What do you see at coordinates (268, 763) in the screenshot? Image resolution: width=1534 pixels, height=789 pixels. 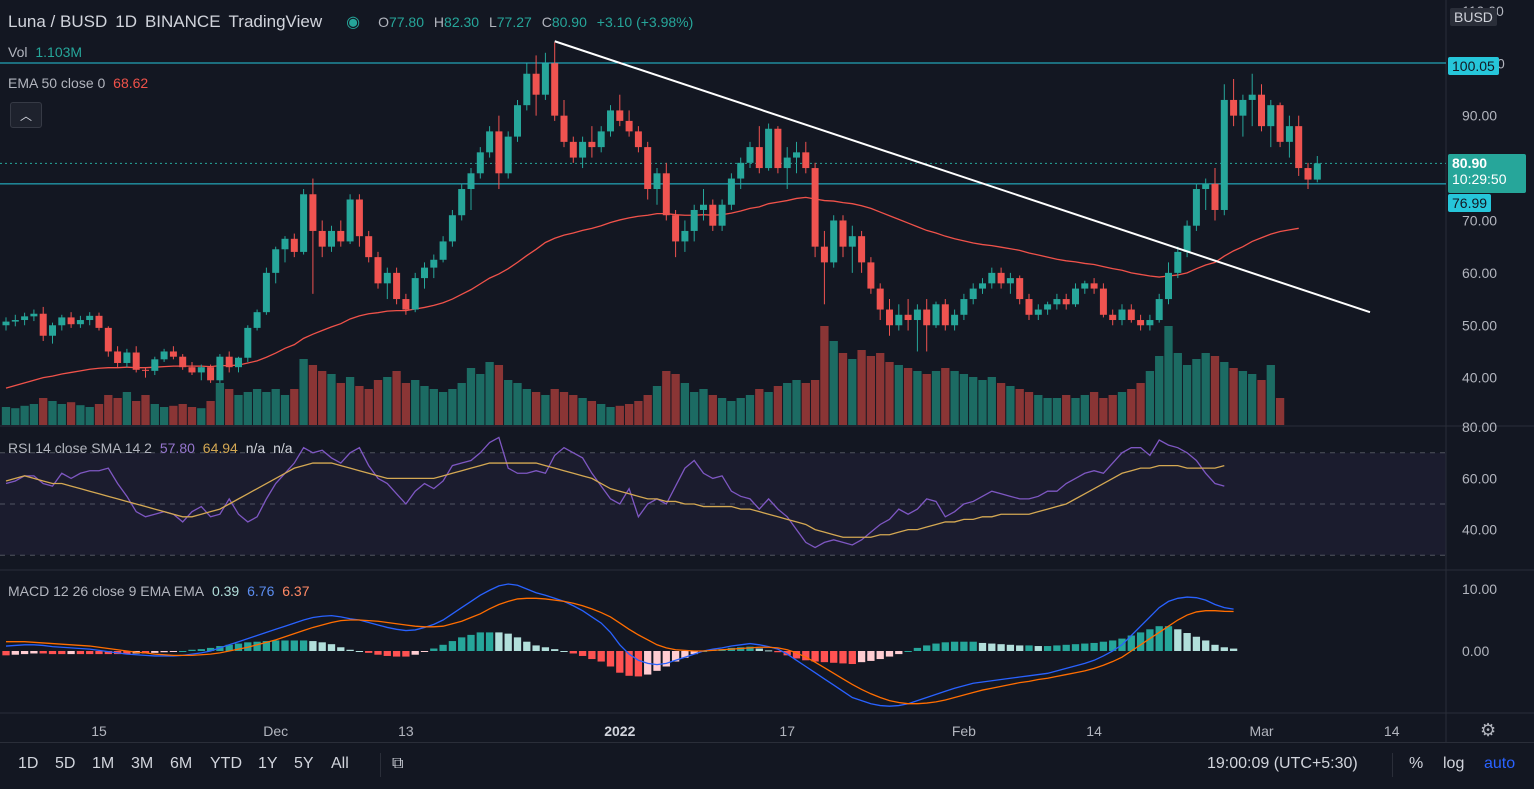 I see `range-button-1y: 1Y` at bounding box center [268, 763].